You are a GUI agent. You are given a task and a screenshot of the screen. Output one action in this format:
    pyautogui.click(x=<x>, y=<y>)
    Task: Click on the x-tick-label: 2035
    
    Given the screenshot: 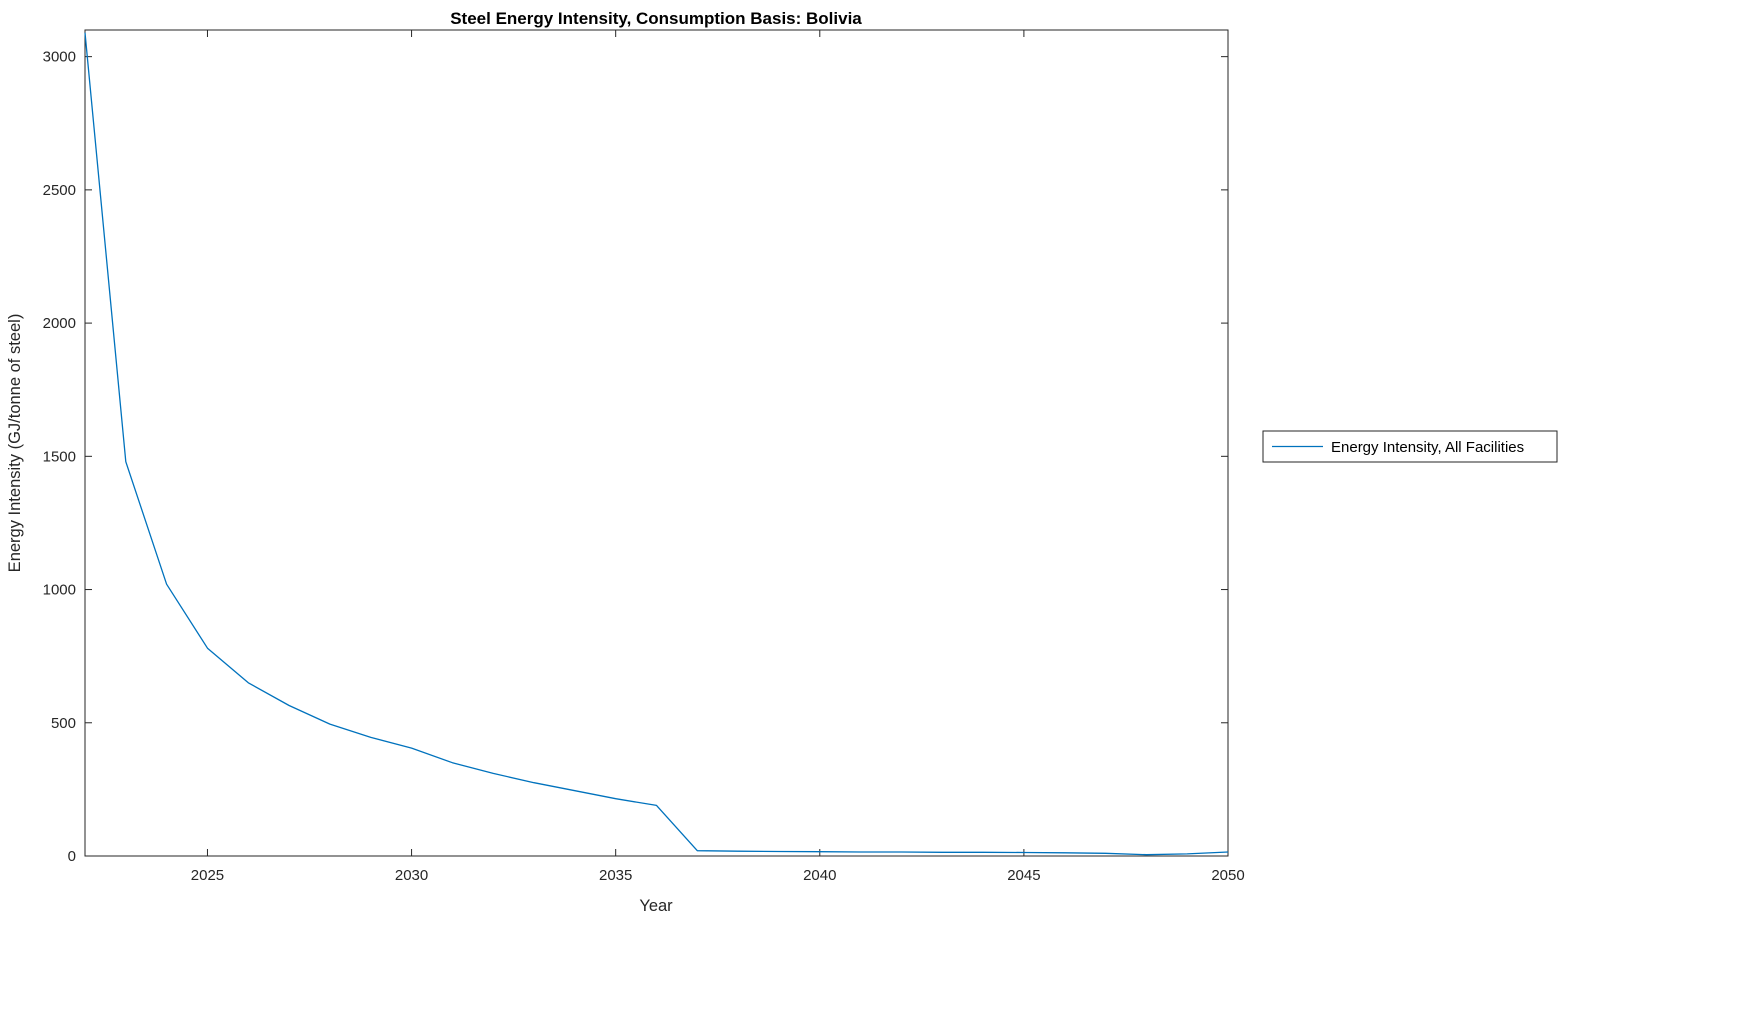 What is the action you would take?
    pyautogui.click(x=615, y=875)
    